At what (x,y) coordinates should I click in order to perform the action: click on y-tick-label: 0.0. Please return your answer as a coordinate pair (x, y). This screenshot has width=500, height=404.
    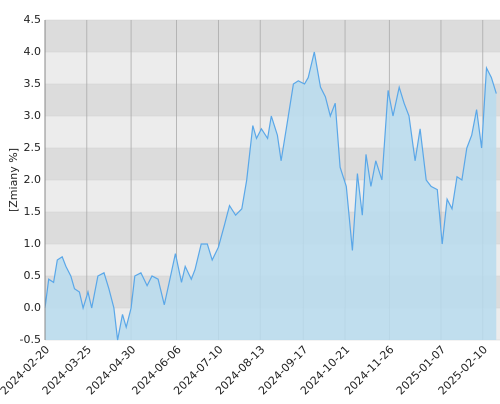
    Looking at the image, I should click on (33, 307).